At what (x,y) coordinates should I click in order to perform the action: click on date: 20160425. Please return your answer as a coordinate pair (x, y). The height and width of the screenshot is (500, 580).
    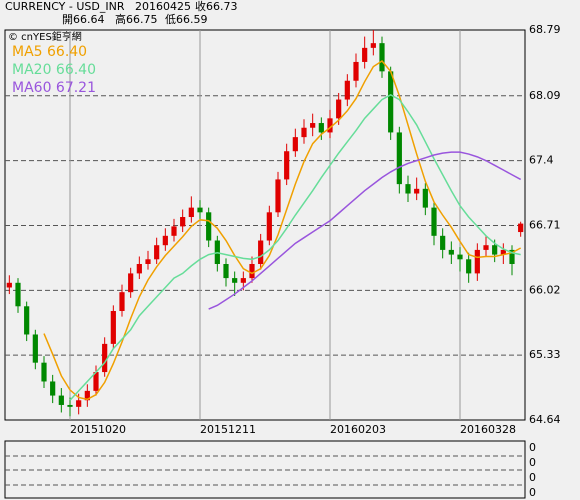
    Looking at the image, I should click on (163, 6).